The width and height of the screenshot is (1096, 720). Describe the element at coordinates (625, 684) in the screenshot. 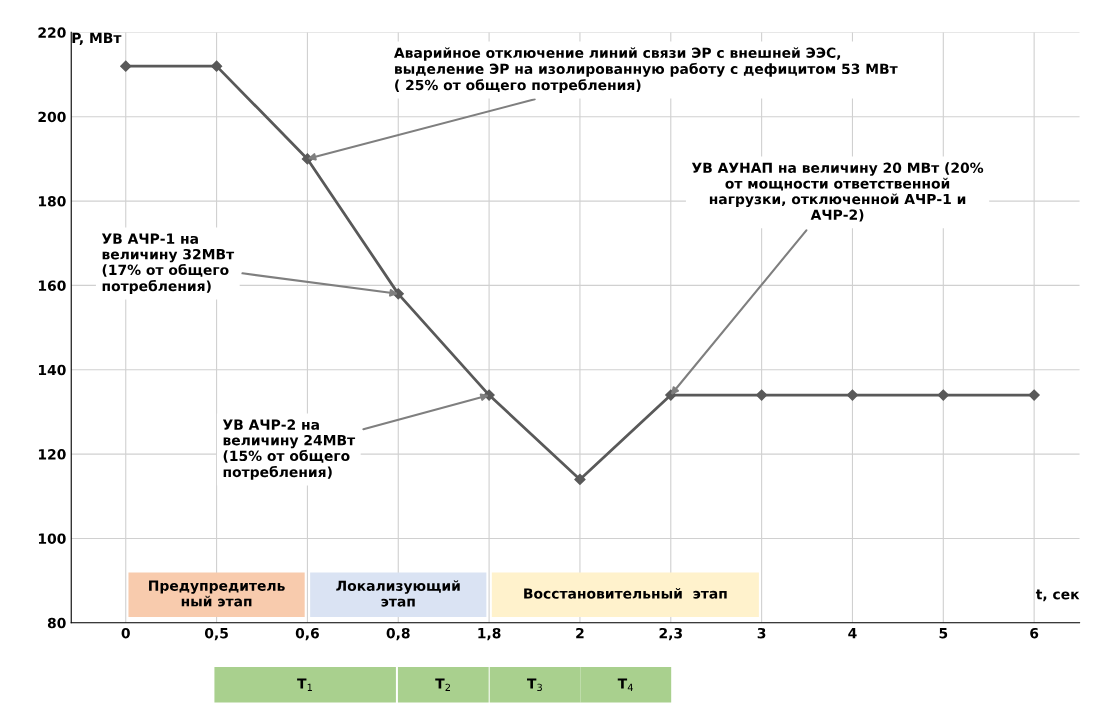

I see `text: T$_{4}$` at that location.